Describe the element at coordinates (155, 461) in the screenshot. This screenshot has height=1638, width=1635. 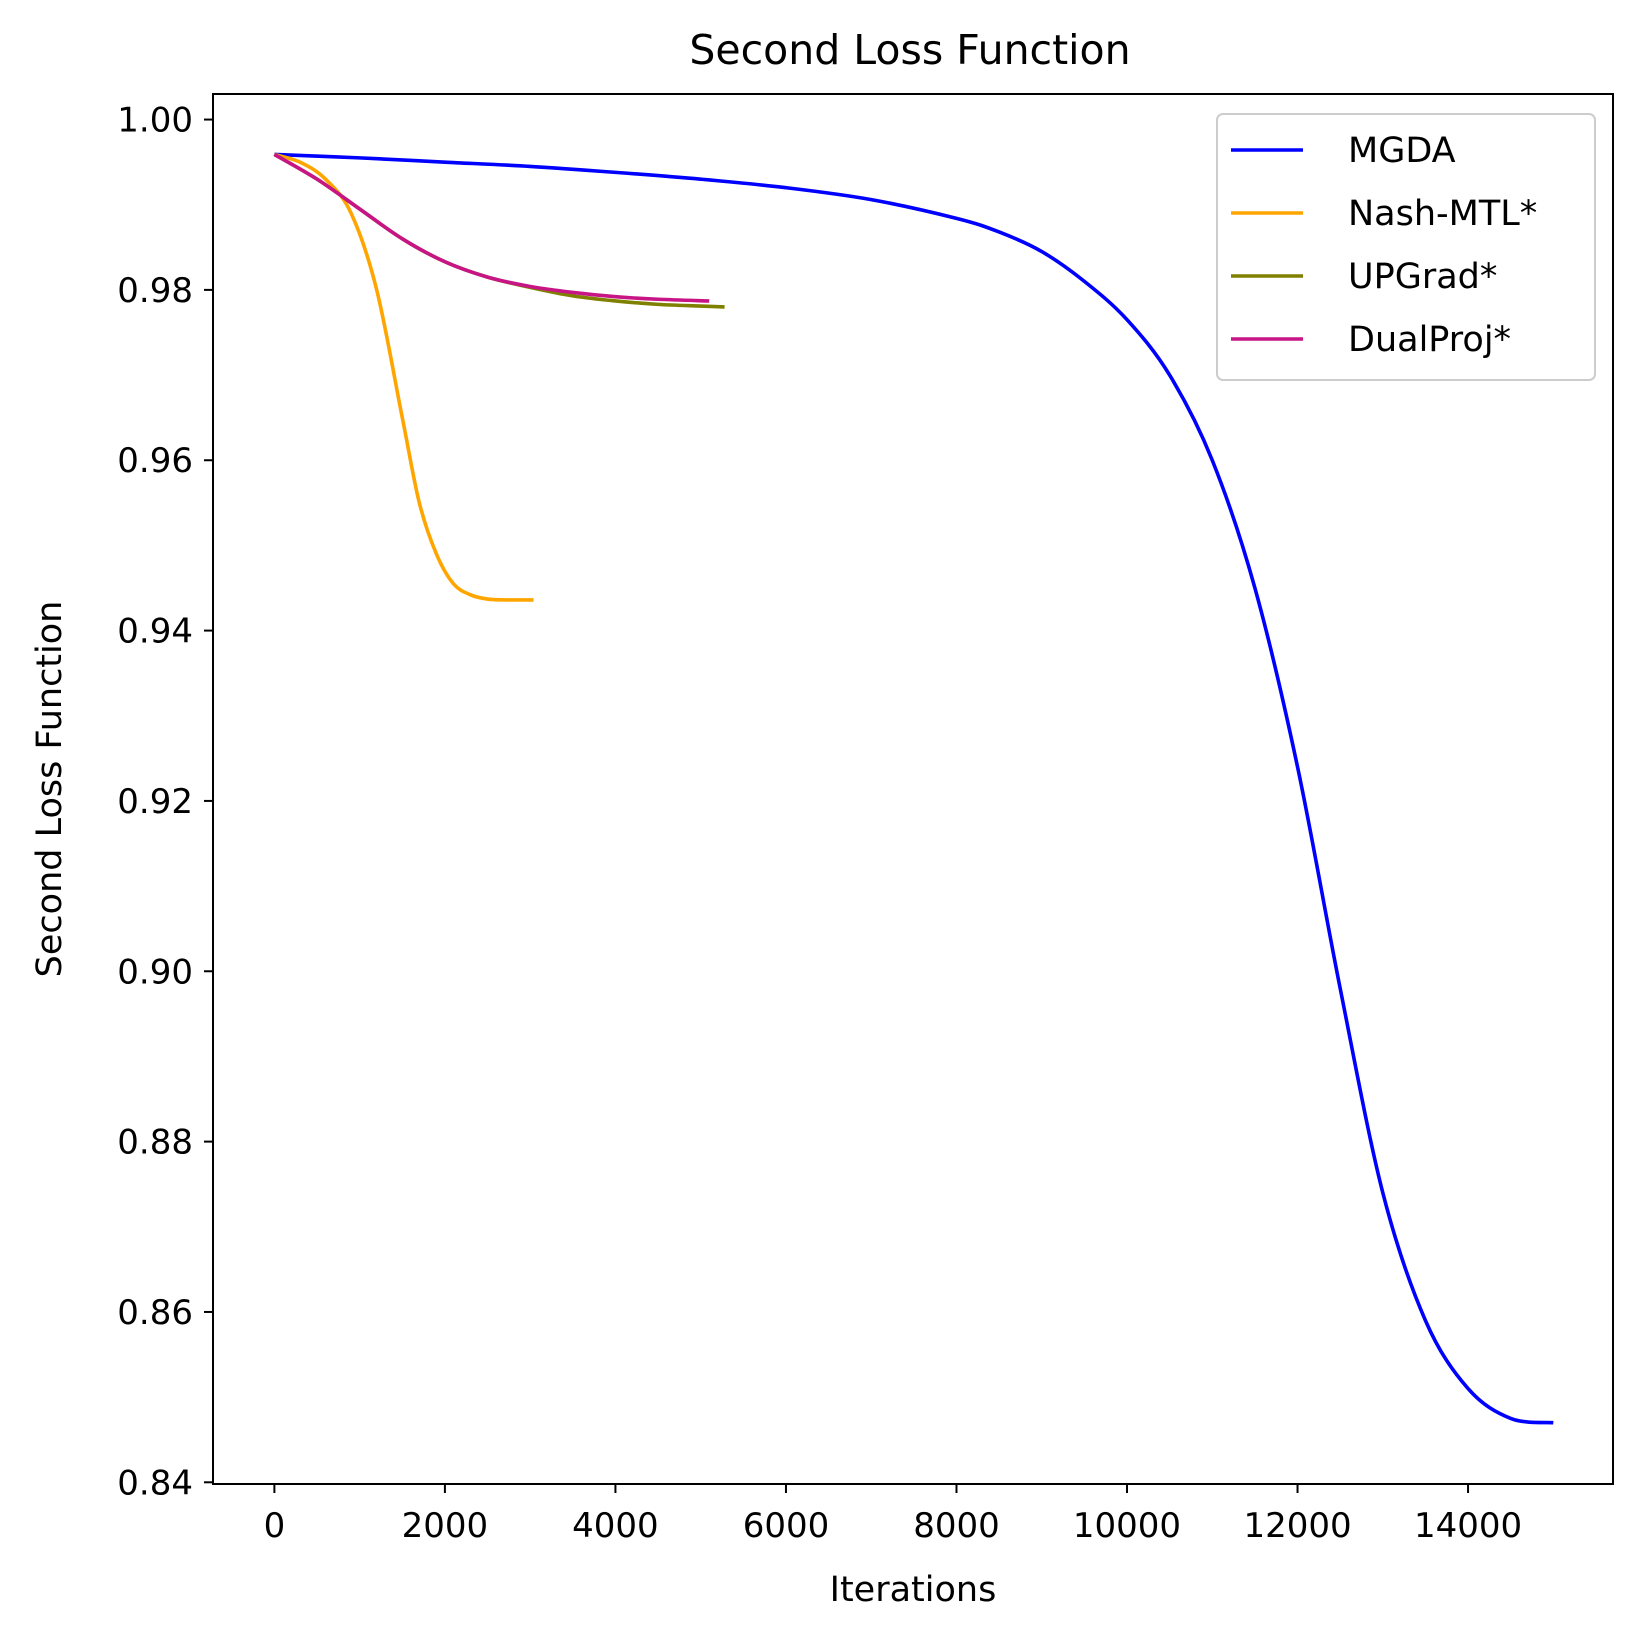
I see `y-tick-label: 0.96` at that location.